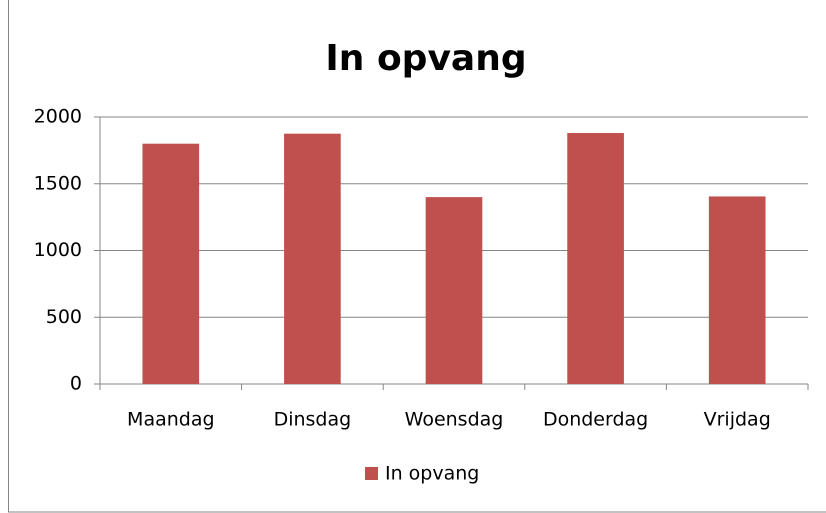  What do you see at coordinates (58, 183) in the screenshot?
I see `y-tick-label: 1500` at bounding box center [58, 183].